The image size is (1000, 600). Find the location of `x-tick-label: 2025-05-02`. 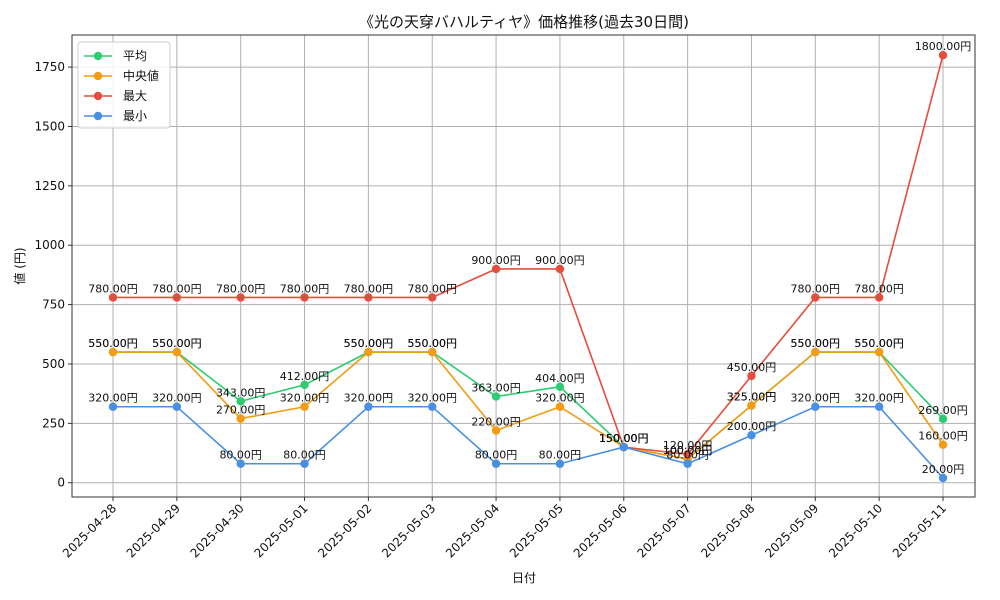

x-tick-label: 2025-05-02 is located at coordinates (344, 530).